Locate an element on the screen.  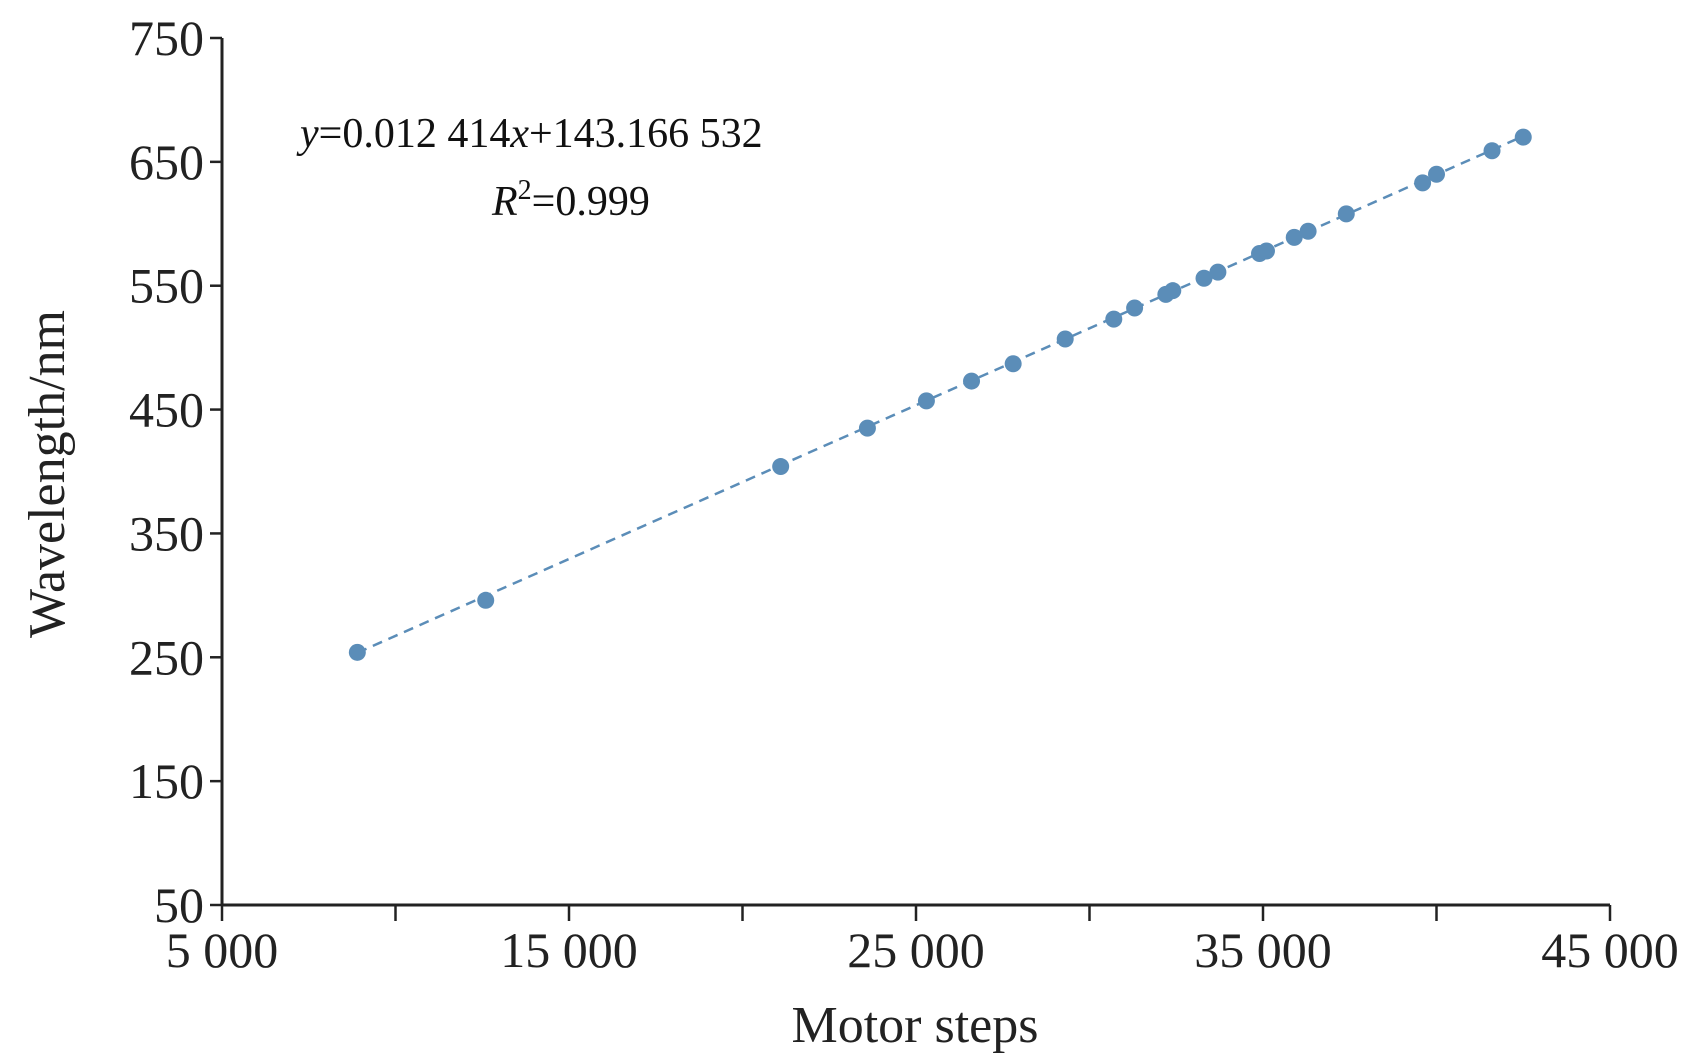
r-squared-sup: 2 is located at coordinates (525, 190).